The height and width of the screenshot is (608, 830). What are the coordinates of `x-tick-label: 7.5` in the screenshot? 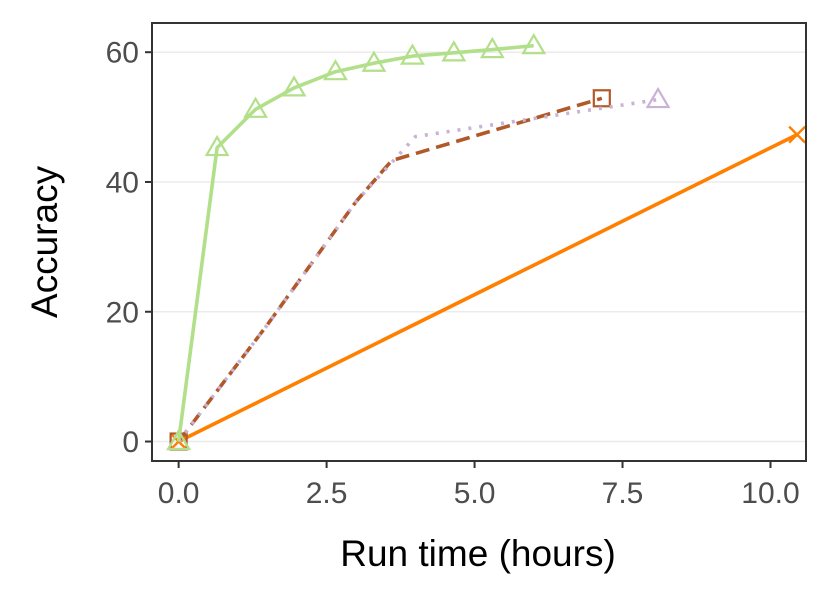 It's located at (623, 493).